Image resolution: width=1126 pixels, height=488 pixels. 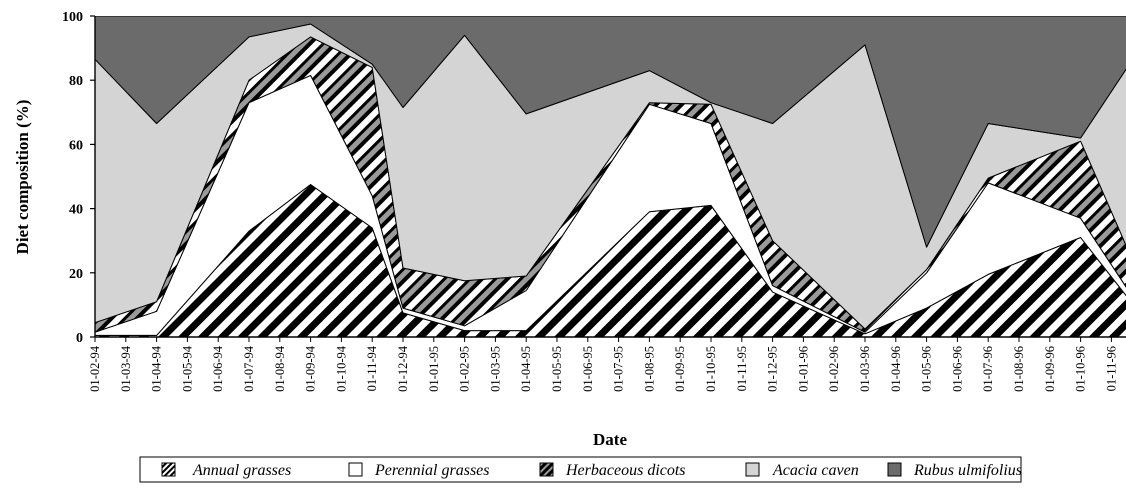 What do you see at coordinates (896, 369) in the screenshot?
I see `x-tick-label: 01-04-96` at bounding box center [896, 369].